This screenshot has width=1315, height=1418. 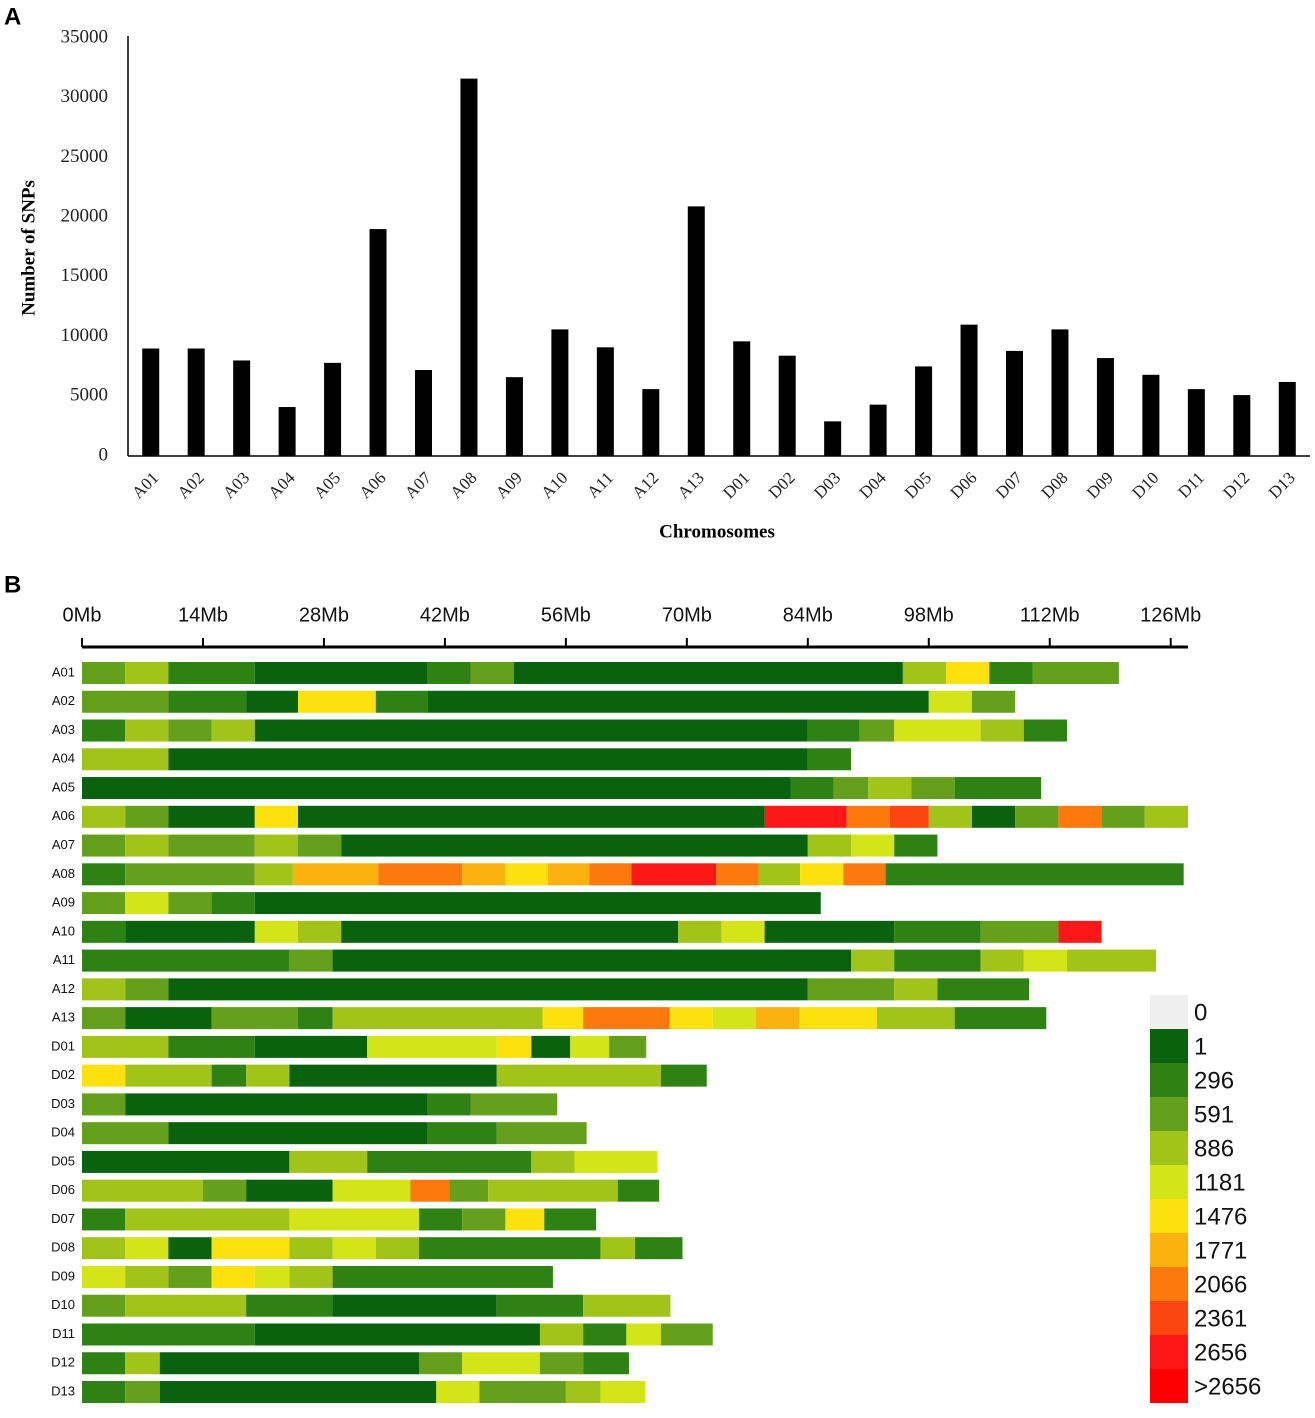 I want to click on x-tick-label: D11, so click(x=1191, y=485).